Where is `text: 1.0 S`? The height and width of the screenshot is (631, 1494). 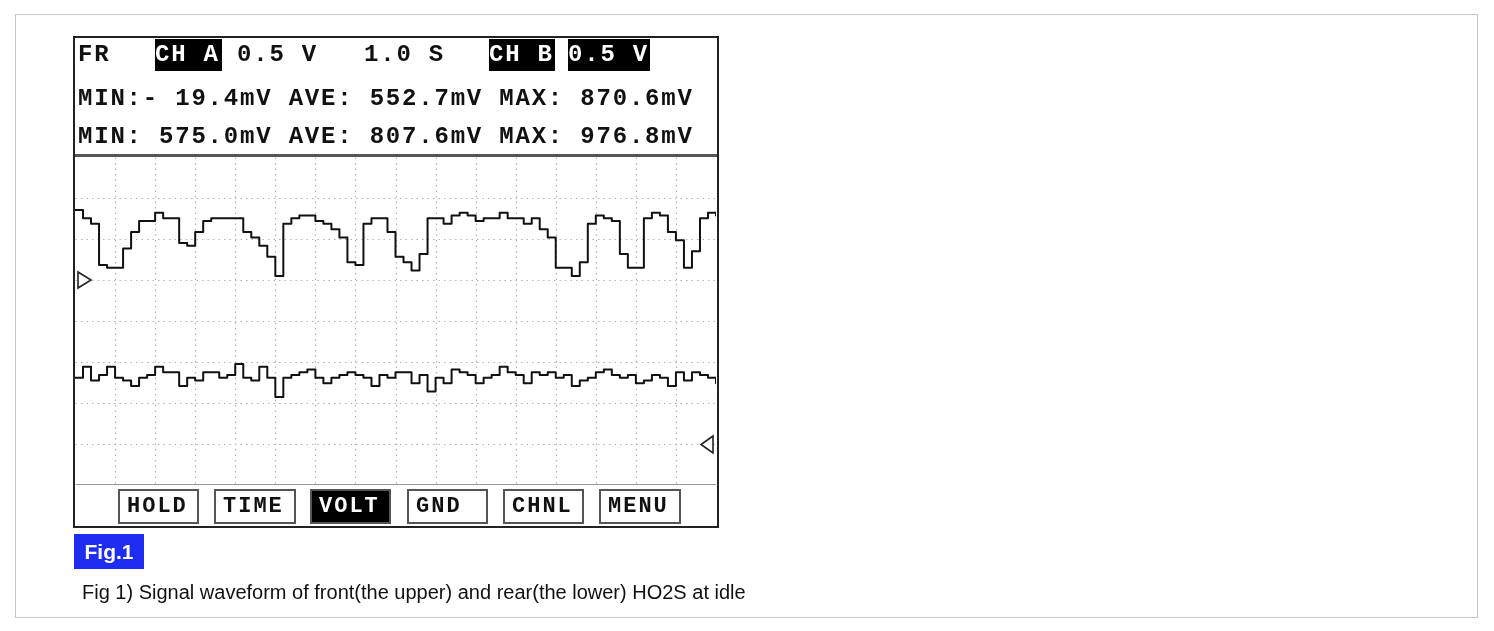 text: 1.0 S is located at coordinates (405, 55).